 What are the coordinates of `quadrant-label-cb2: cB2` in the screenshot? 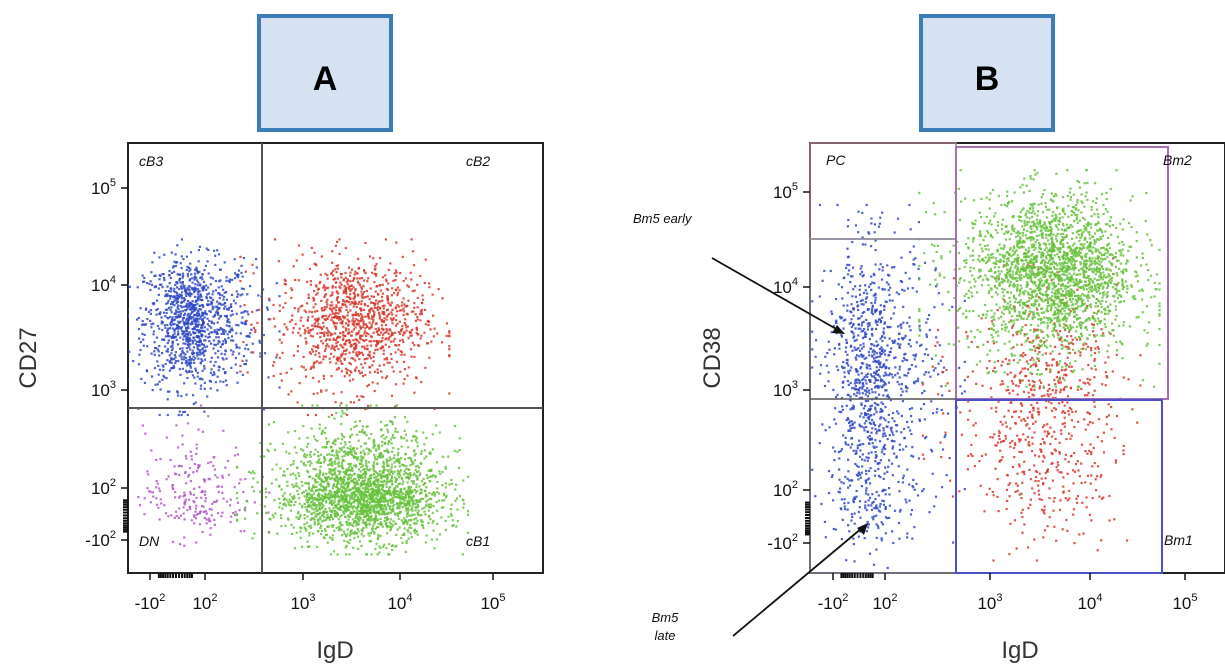 It's located at (478, 161).